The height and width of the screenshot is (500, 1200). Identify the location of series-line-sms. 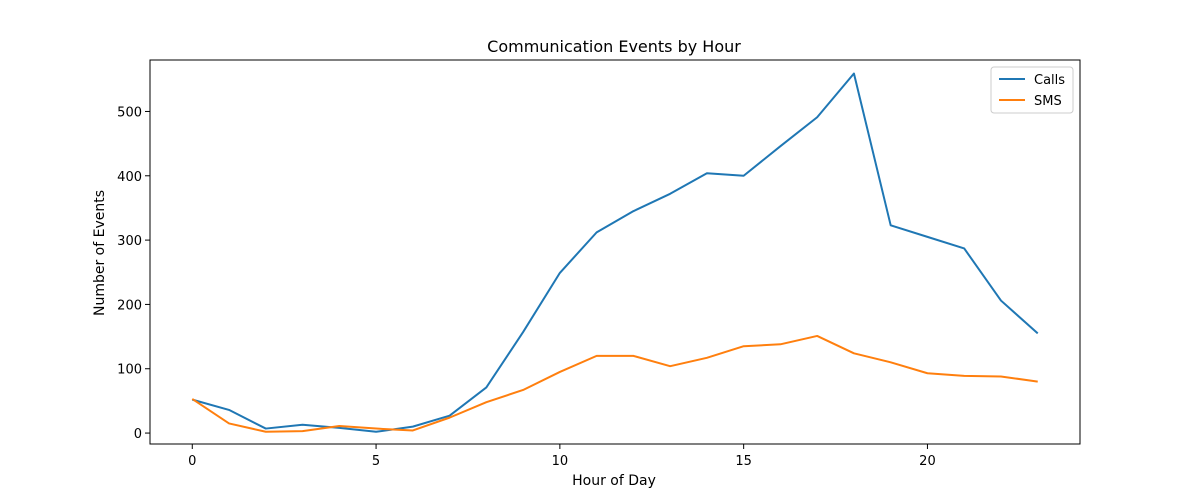
(614, 383).